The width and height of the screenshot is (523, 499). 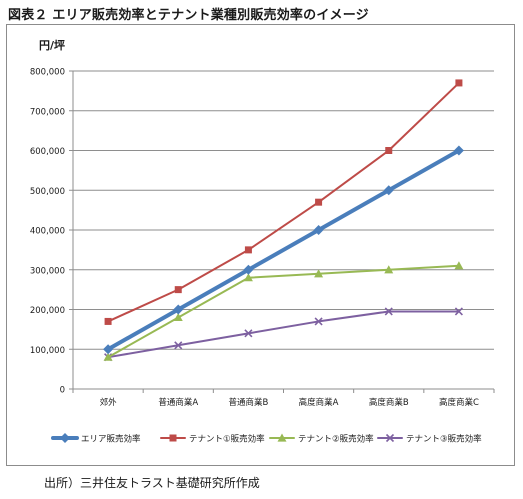 What do you see at coordinates (47, 311) in the screenshot?
I see `y-tick-label: 200,000` at bounding box center [47, 311].